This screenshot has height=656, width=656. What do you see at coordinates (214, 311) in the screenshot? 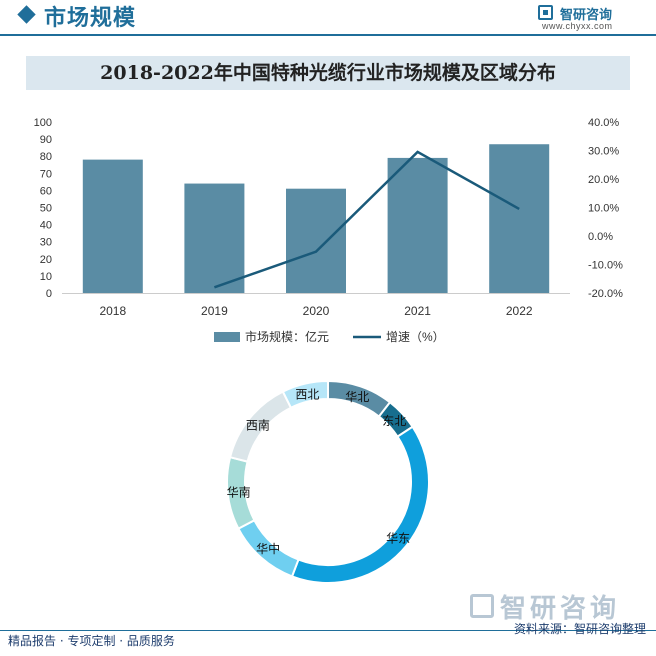
I see `x-tick-label: 2019` at bounding box center [214, 311].